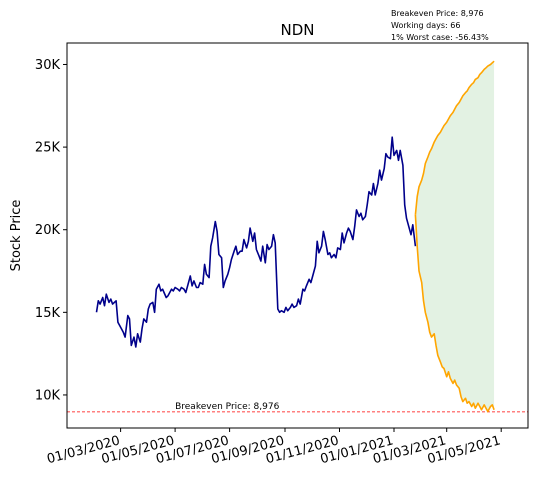  Describe the element at coordinates (454, 137) in the screenshot. I see `upper-scenario-line` at that location.